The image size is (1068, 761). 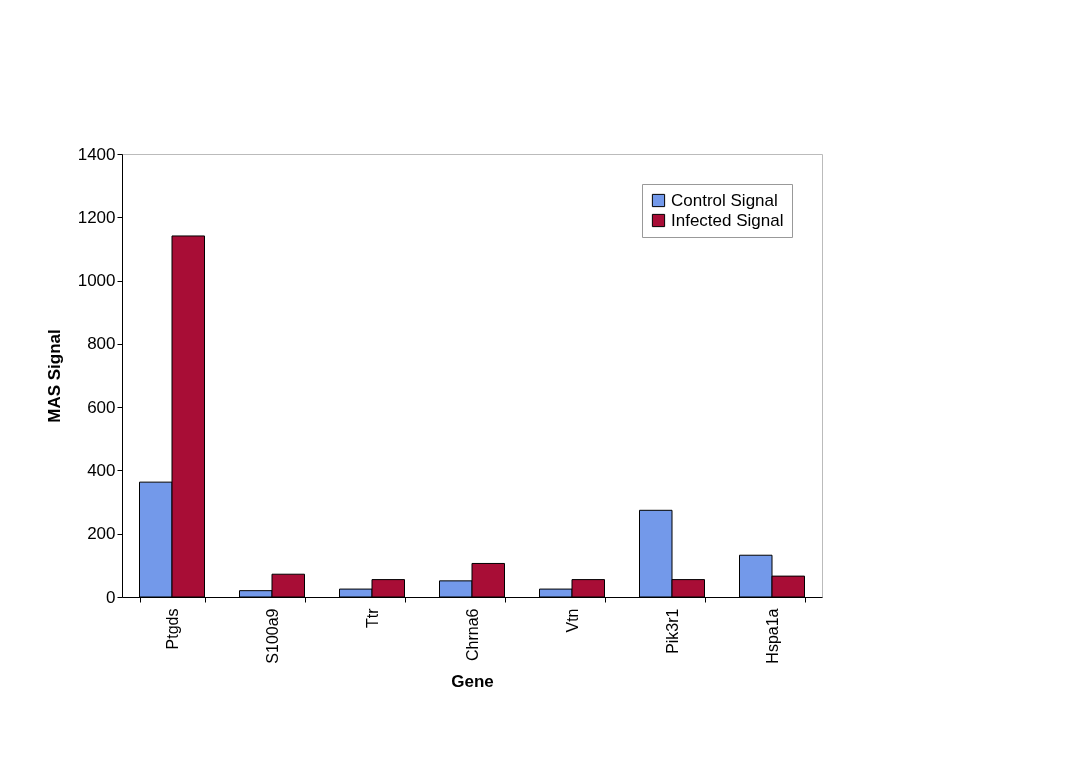 What do you see at coordinates (572, 620) in the screenshot?
I see `x-tick-label: Vtn` at bounding box center [572, 620].